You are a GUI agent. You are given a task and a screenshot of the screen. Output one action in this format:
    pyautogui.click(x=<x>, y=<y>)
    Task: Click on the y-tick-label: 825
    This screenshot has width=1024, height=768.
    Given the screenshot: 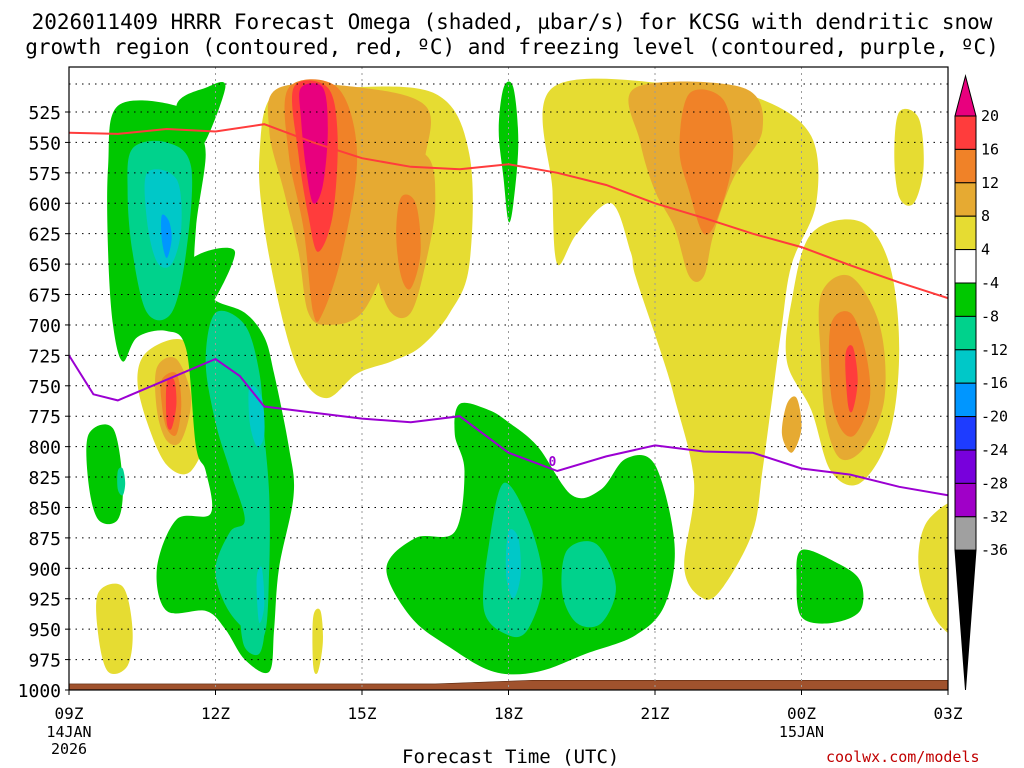 What is the action you would take?
    pyautogui.click(x=44, y=478)
    